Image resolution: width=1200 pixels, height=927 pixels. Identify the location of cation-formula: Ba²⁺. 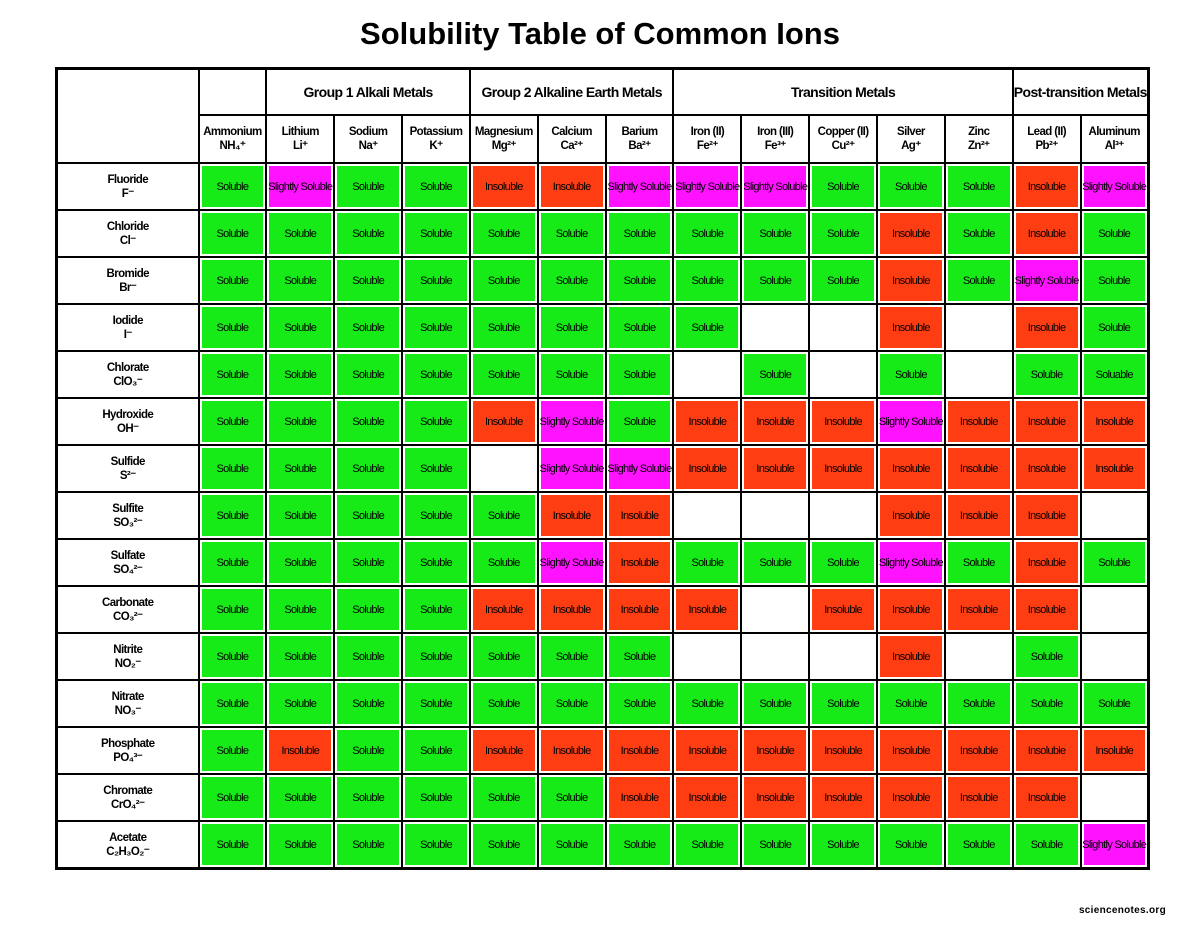
(639, 146).